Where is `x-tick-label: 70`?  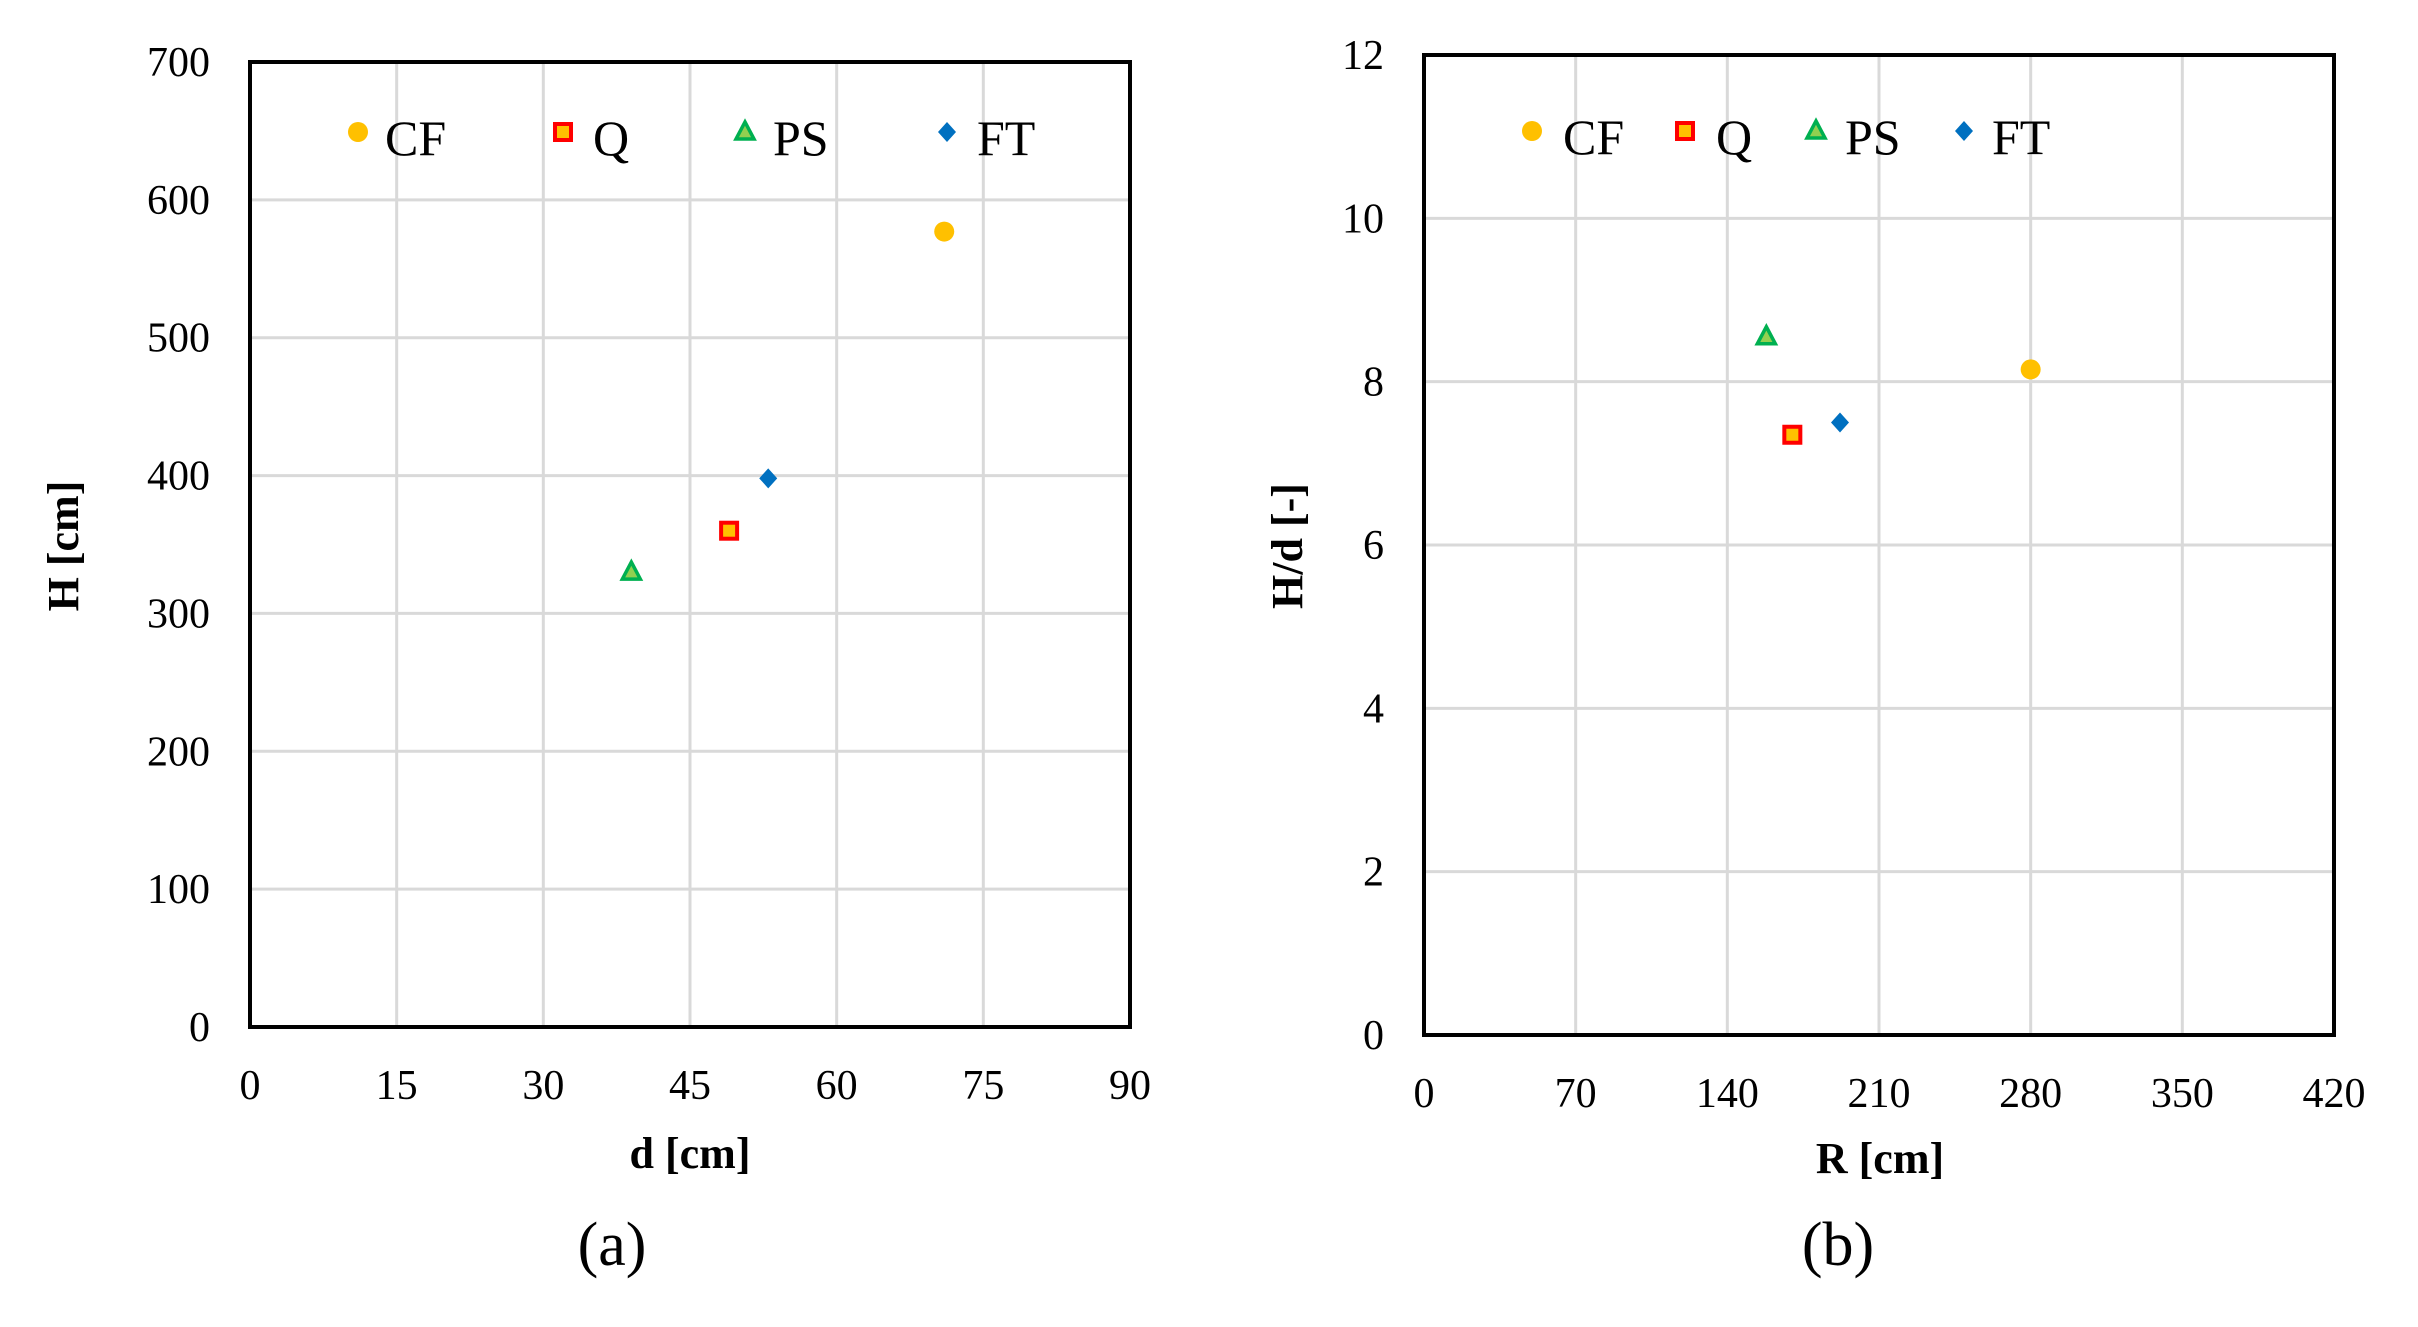 x-tick-label: 70 is located at coordinates (1576, 1094).